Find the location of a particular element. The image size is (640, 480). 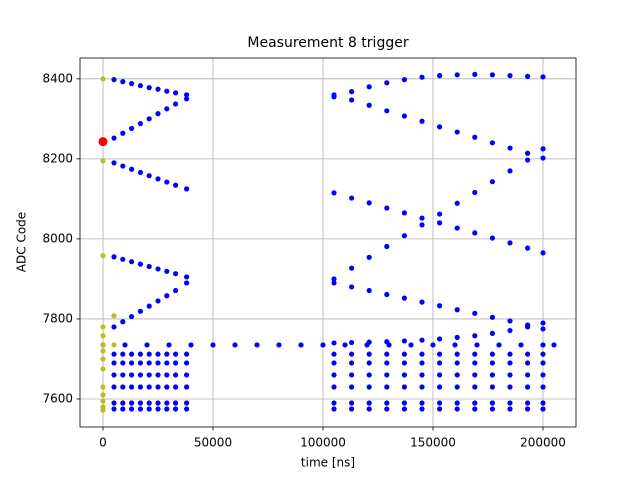

y-tick-label: 7800 is located at coordinates (57, 318).